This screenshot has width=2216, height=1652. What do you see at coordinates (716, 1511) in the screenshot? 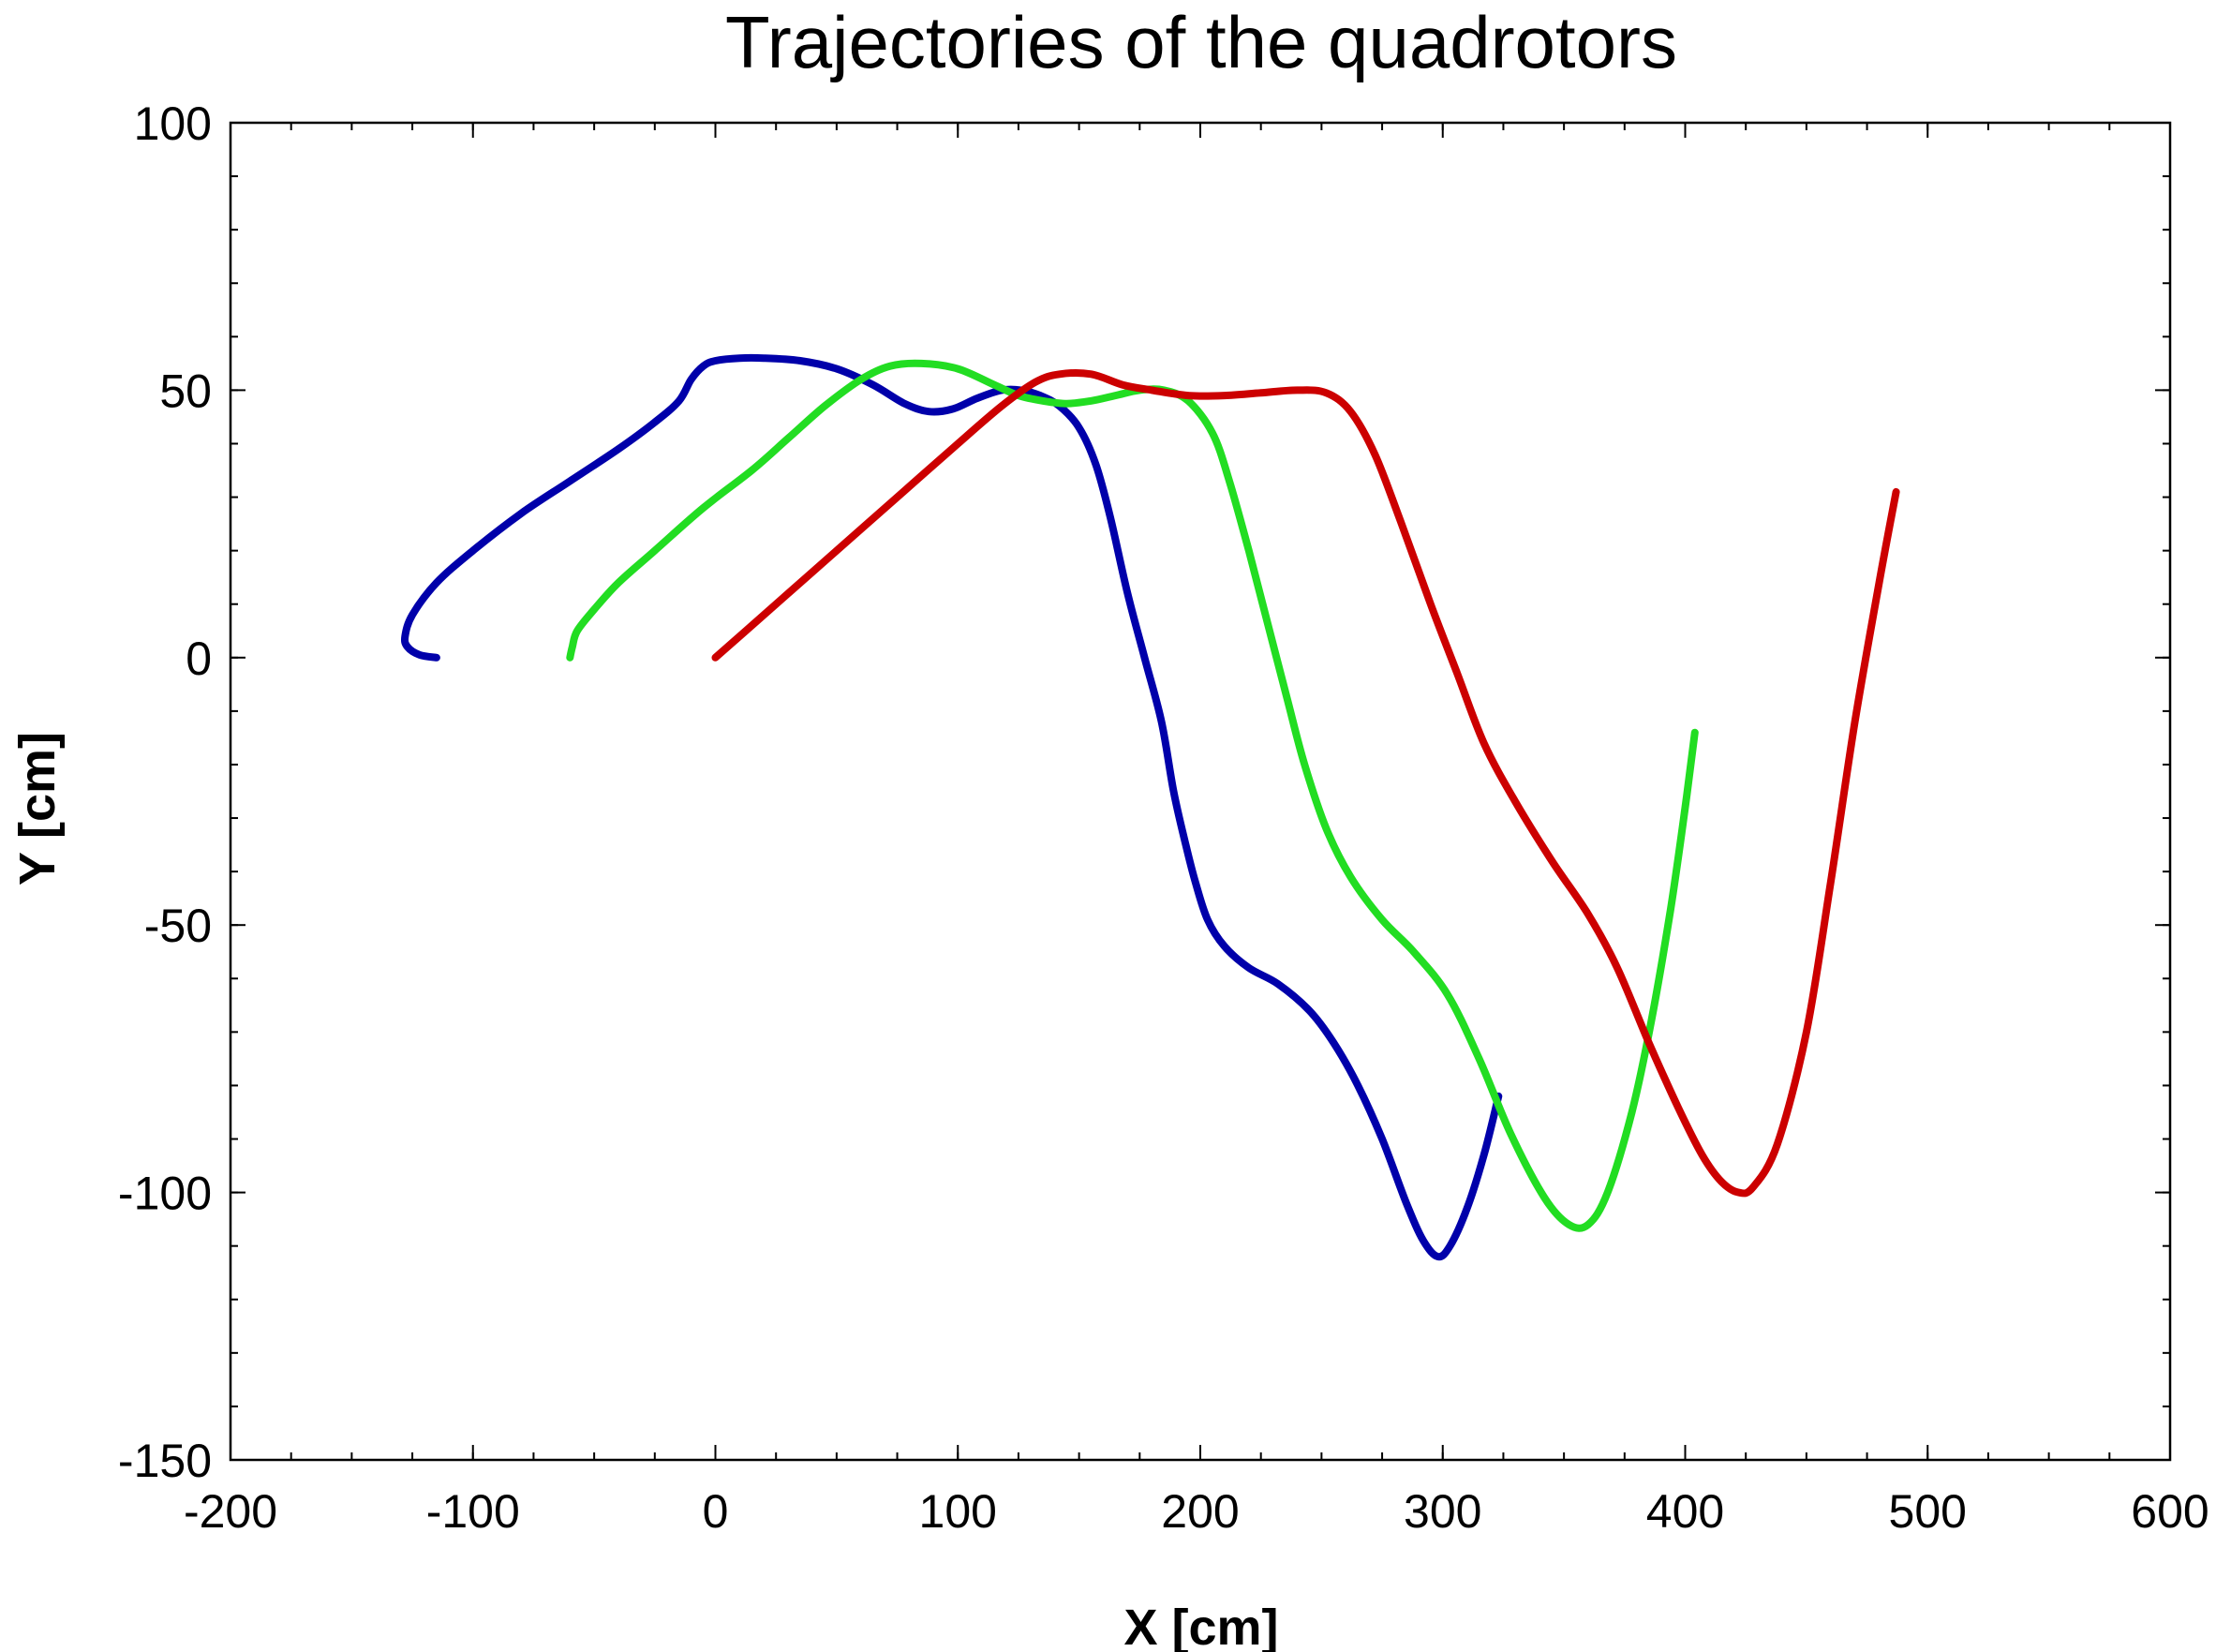
I see `x-tick-label: 0` at bounding box center [716, 1511].